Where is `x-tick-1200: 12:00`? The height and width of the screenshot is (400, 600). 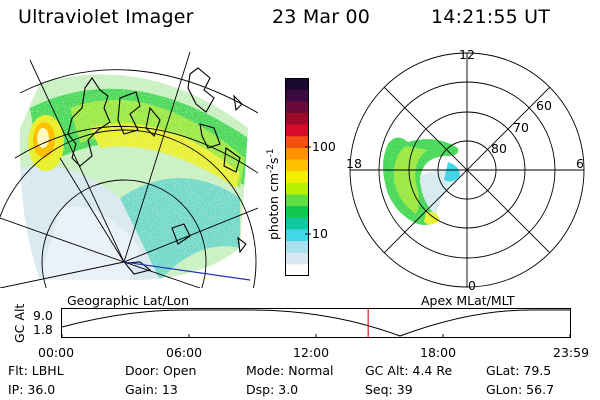 x-tick-1200: 12:00 is located at coordinates (311, 352).